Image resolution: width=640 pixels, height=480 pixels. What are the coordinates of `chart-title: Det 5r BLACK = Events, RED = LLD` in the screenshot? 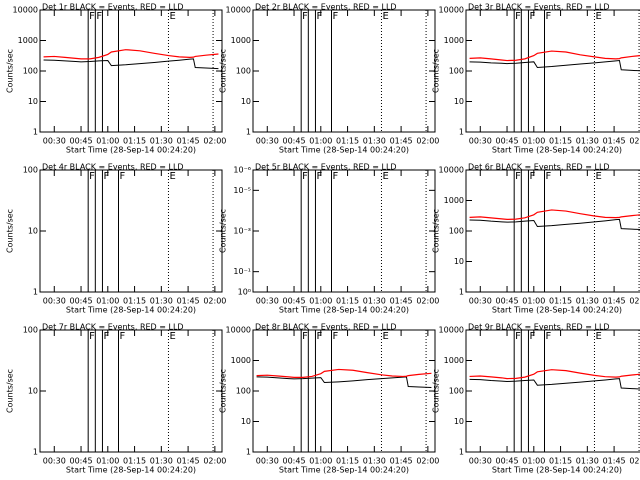 It's located at (326, 167).